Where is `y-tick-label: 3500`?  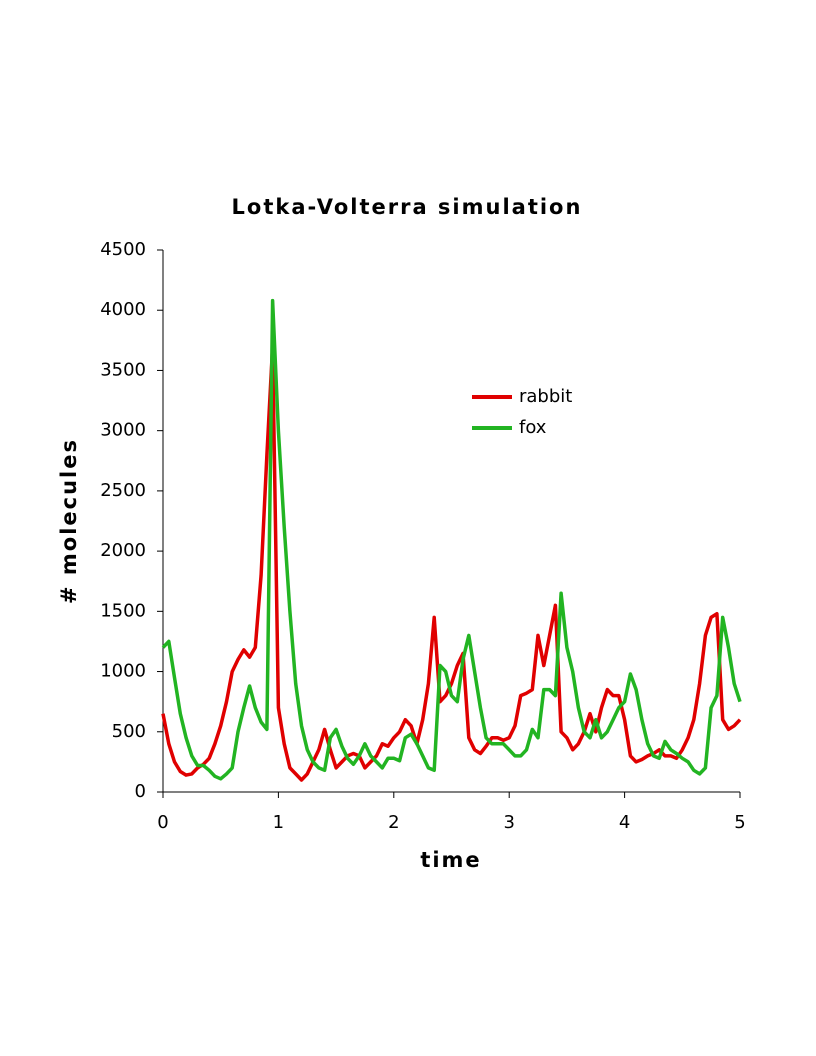 y-tick-label: 3500 is located at coordinates (123, 369).